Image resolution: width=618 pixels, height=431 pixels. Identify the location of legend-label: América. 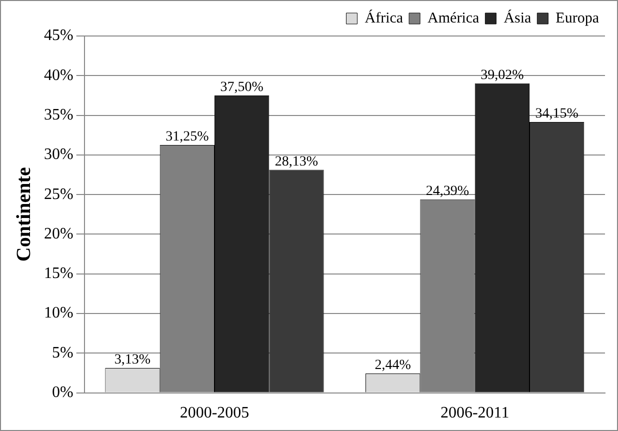
(454, 18).